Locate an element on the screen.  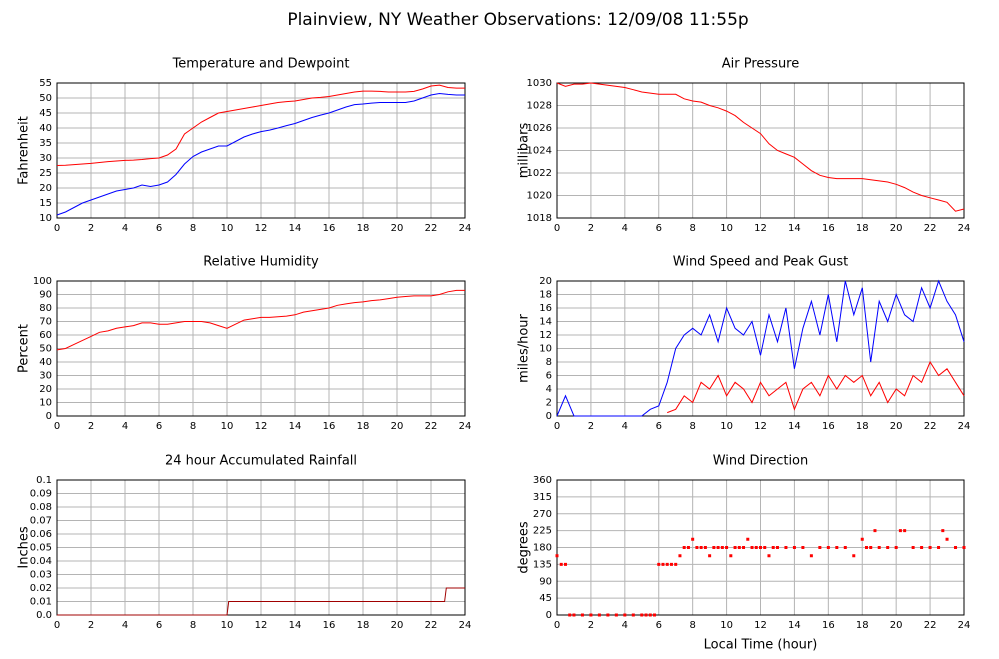
y-tick-label: 20 is located at coordinates (45, 188).